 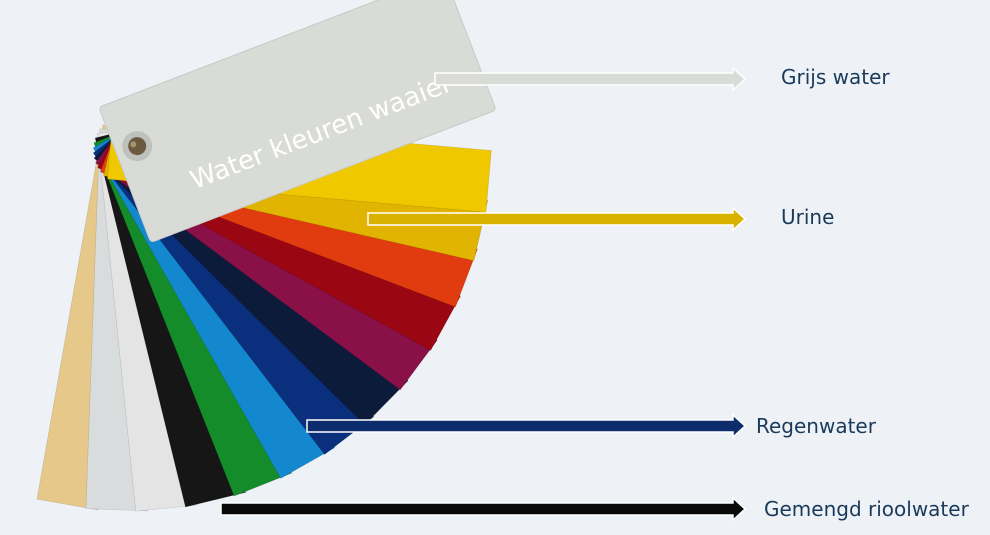 I want to click on arrow-gemengd-shape, so click(x=483, y=509).